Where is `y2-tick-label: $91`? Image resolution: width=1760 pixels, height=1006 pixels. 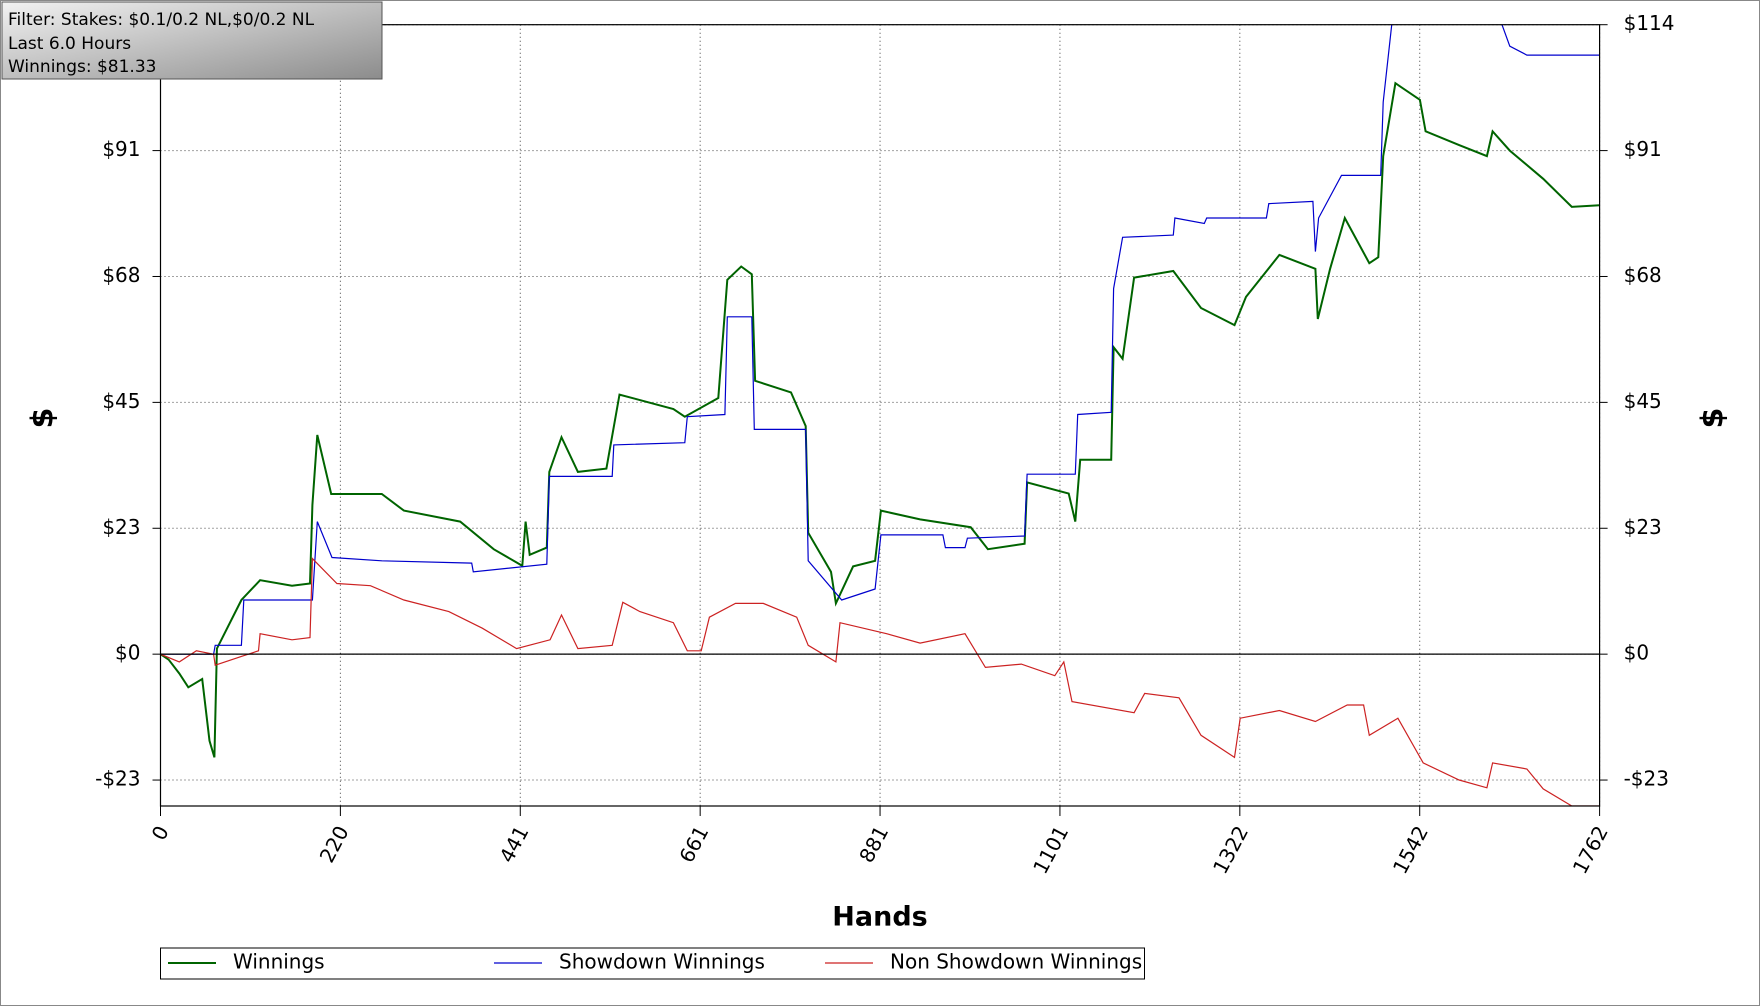 y2-tick-label: $91 is located at coordinates (1643, 149).